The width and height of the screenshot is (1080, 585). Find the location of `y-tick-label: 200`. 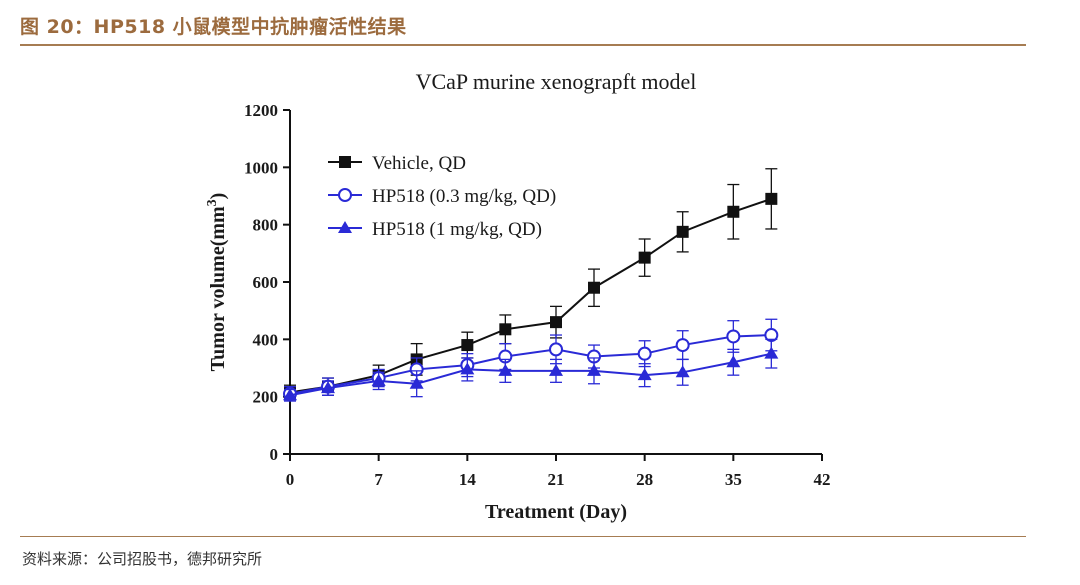

y-tick-label: 200 is located at coordinates (266, 397).